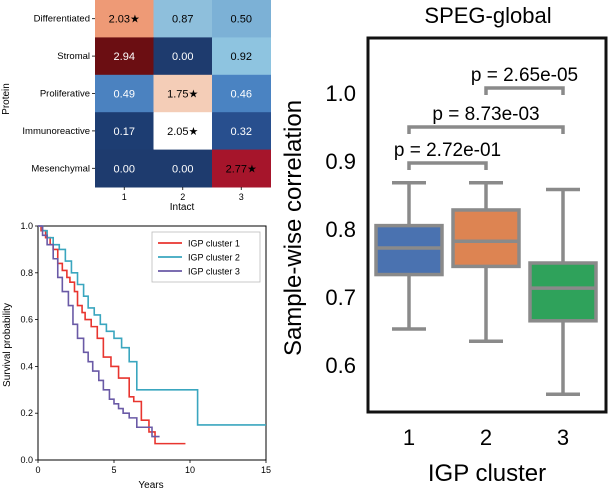 The height and width of the screenshot is (493, 610). I want to click on heatmap-cell-label: 2.94, so click(124, 57).